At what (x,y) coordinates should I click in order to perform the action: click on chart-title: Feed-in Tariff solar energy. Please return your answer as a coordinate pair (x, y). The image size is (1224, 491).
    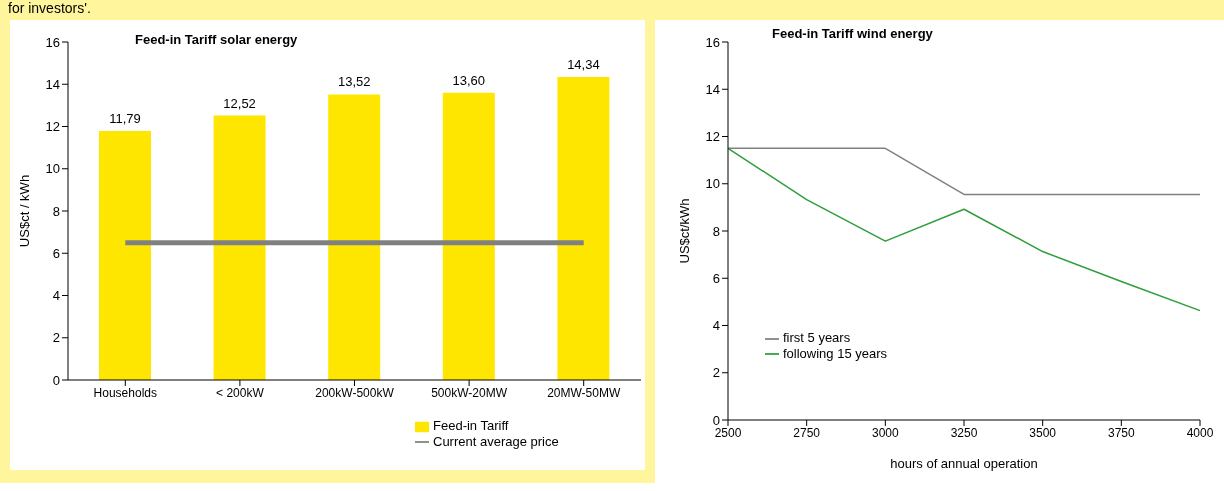
    Looking at the image, I should click on (216, 39).